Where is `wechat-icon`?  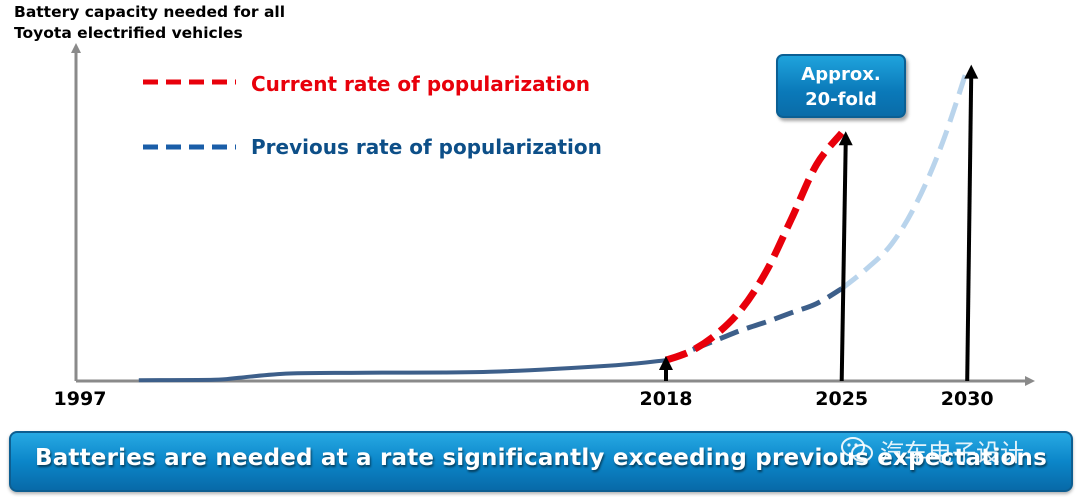 wechat-icon is located at coordinates (857, 449).